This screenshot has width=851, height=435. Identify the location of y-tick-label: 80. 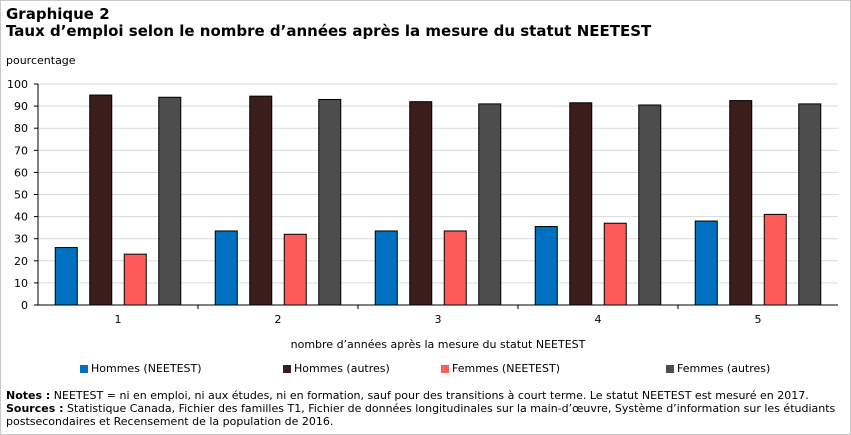
(21, 128).